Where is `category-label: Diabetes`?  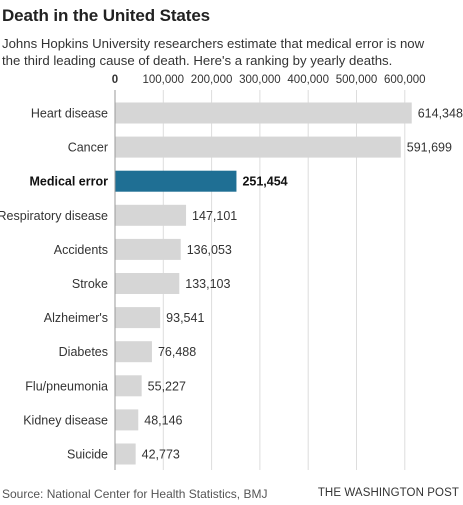 category-label: Diabetes is located at coordinates (83, 352).